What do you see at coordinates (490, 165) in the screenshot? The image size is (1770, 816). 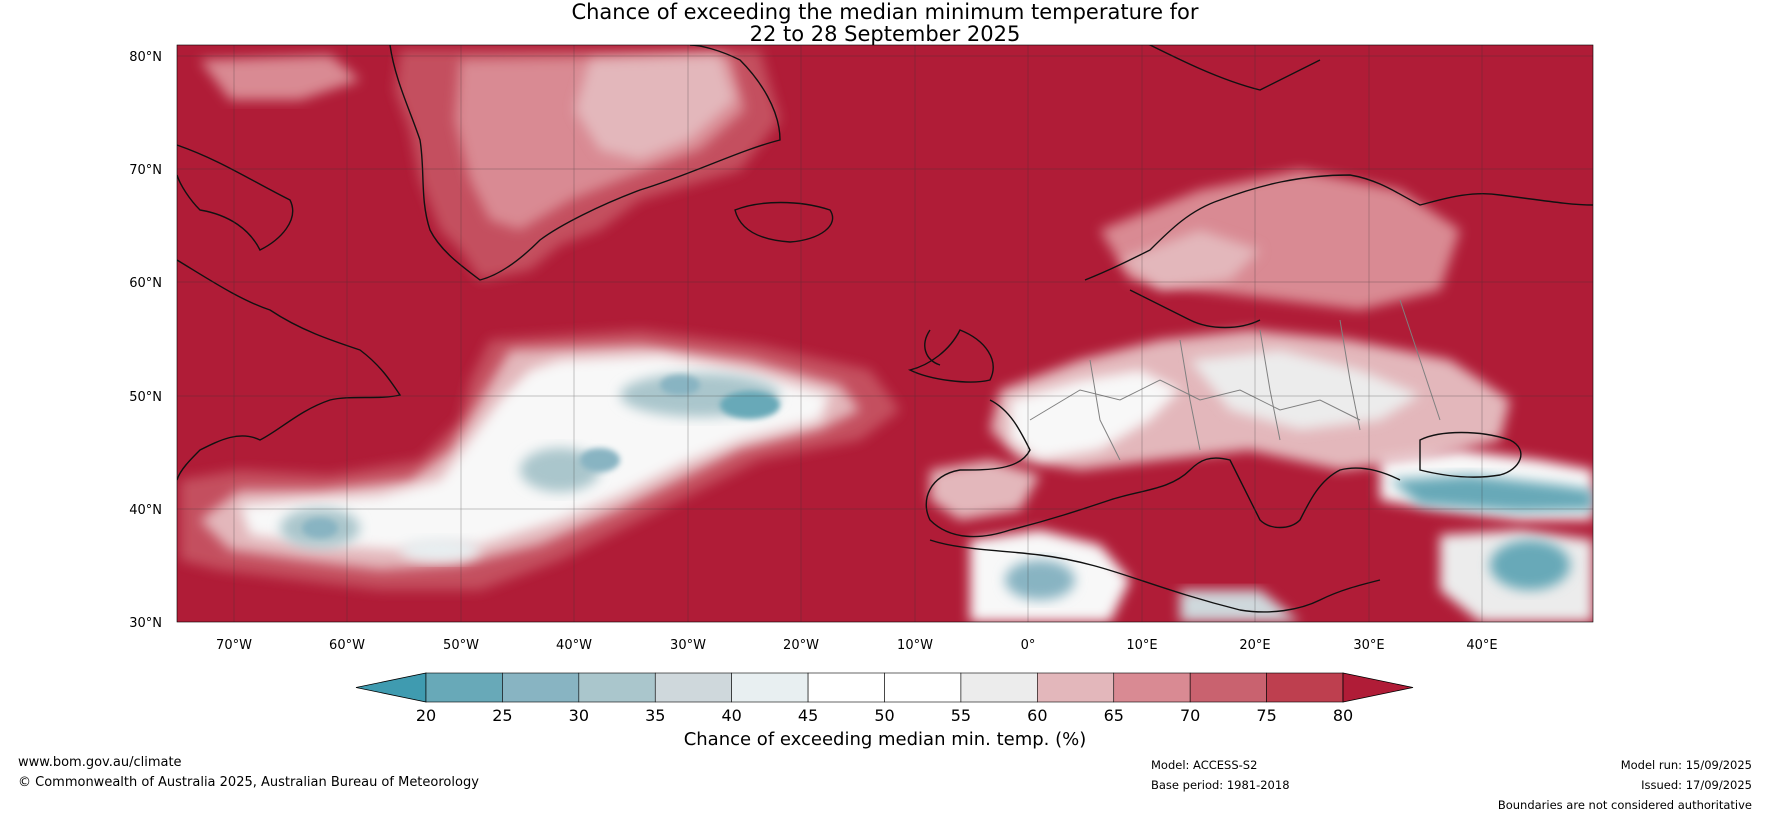 I see `greenland-field` at bounding box center [490, 165].